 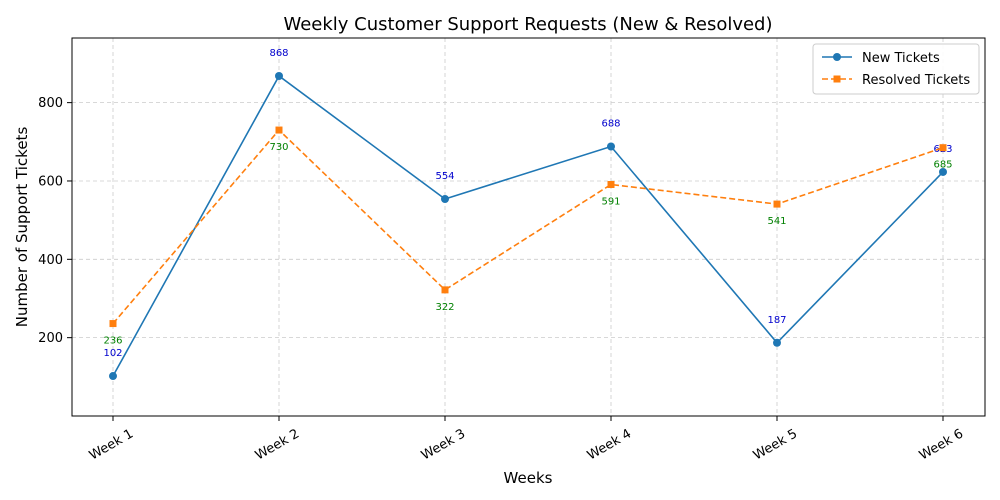 I want to click on data-label: 541, so click(x=776, y=221).